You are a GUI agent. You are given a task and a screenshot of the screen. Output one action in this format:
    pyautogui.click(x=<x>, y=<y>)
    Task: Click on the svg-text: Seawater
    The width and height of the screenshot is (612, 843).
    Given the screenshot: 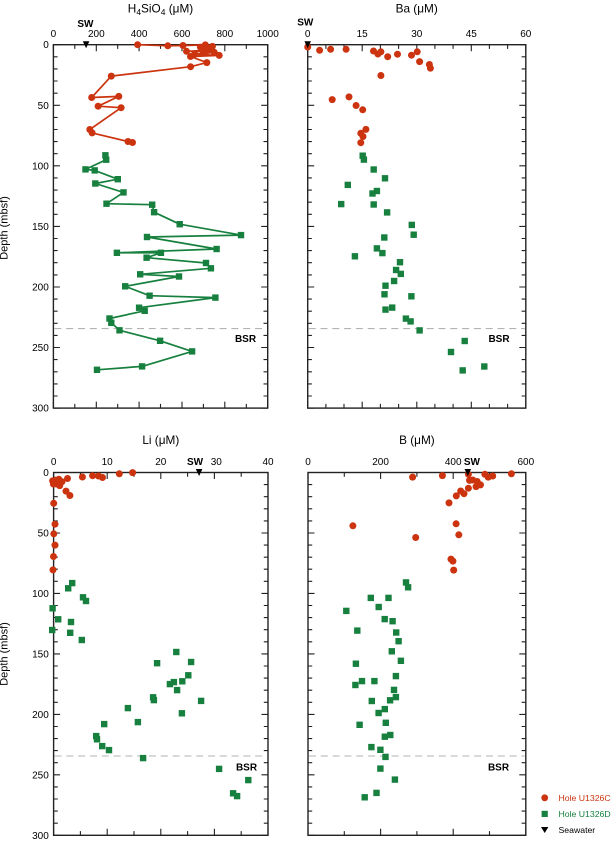 What is the action you would take?
    pyautogui.click(x=577, y=830)
    